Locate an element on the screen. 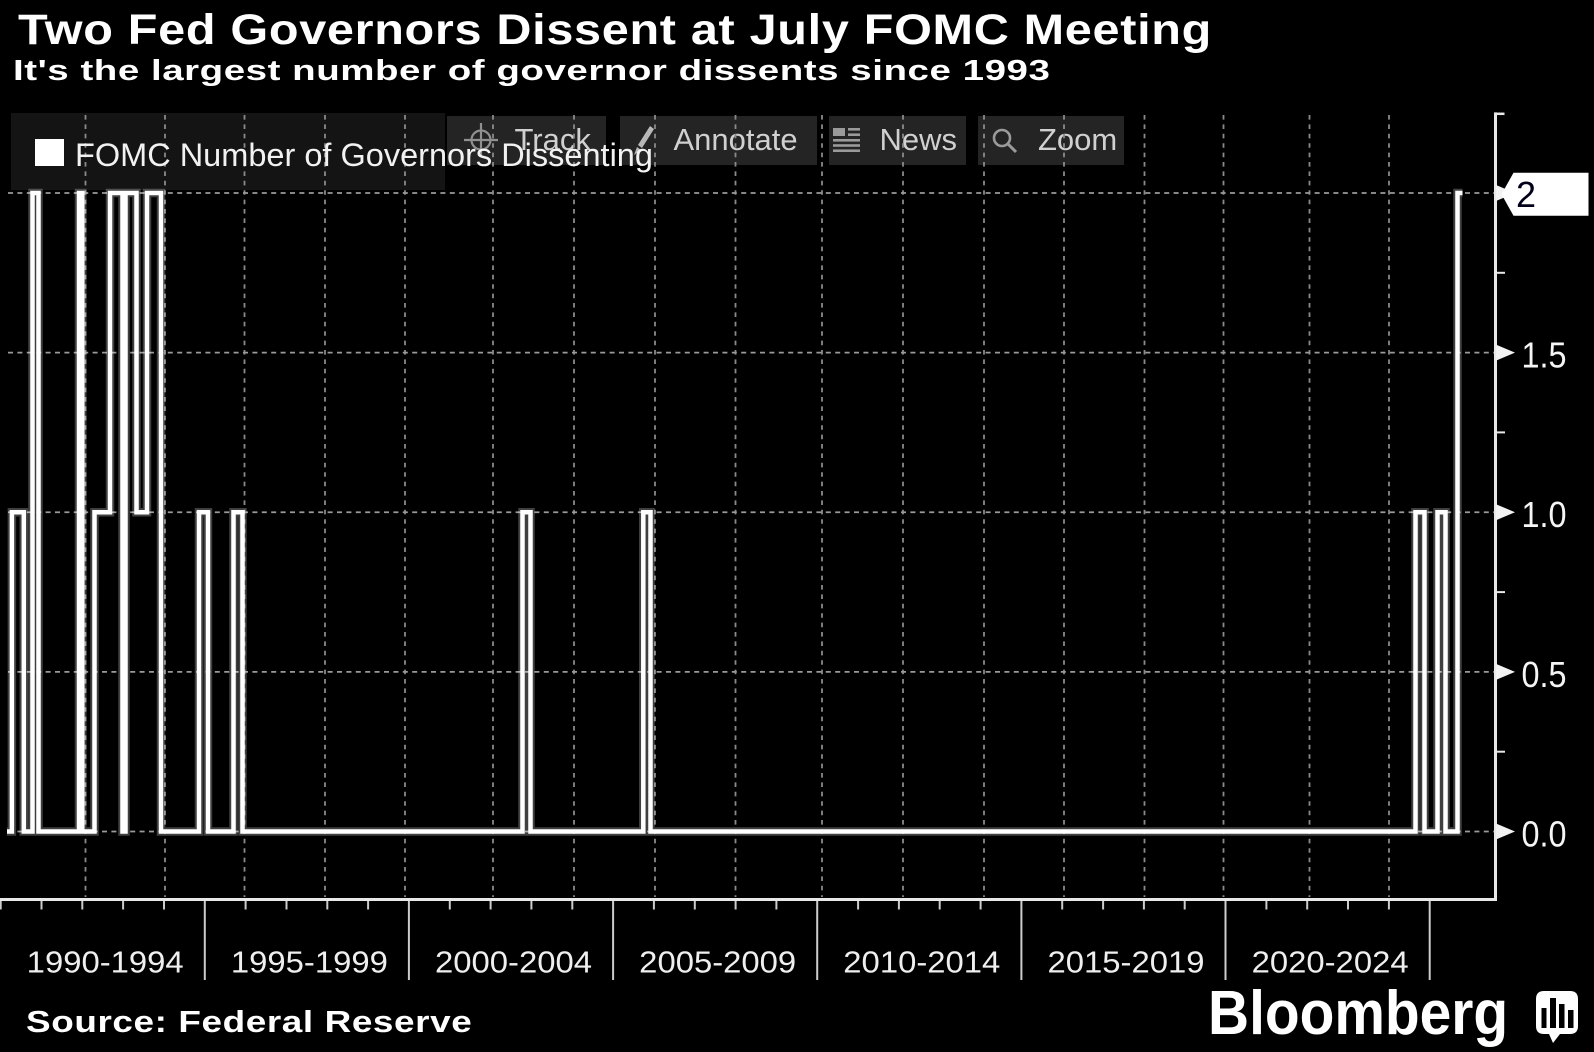 Image resolution: width=1594 pixels, height=1052 pixels. svg-text: 0.5 is located at coordinates (1544, 674).